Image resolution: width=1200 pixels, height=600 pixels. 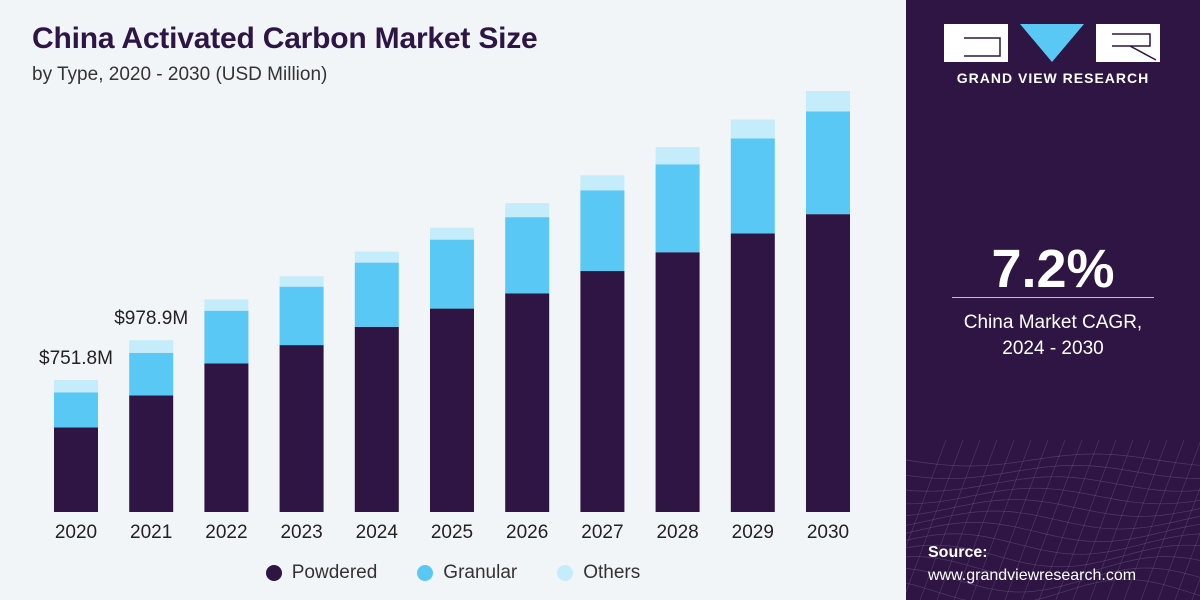 I want to click on cagr-value: 7.2%, so click(x=1053, y=269).